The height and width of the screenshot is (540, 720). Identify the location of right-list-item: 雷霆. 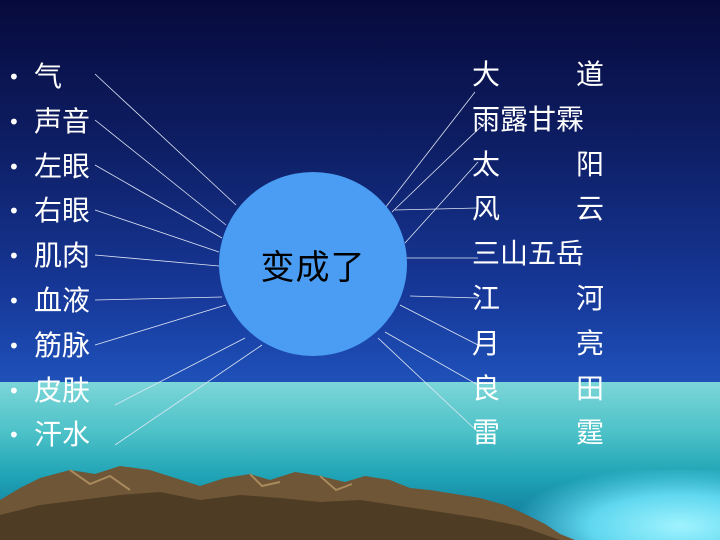
(538, 433).